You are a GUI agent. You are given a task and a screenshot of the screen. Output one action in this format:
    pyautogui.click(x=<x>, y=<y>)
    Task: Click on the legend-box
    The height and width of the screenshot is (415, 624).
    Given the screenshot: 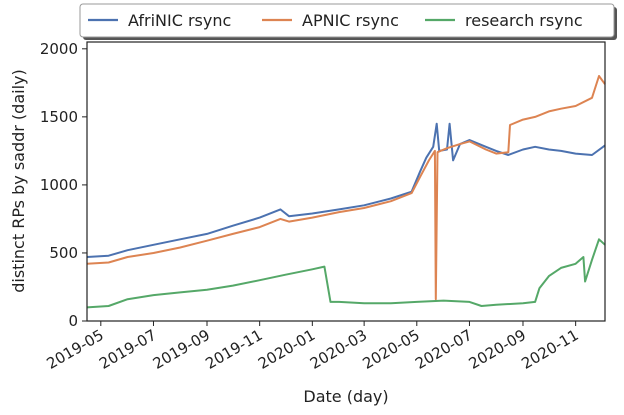 What is the action you would take?
    pyautogui.click(x=347, y=20)
    